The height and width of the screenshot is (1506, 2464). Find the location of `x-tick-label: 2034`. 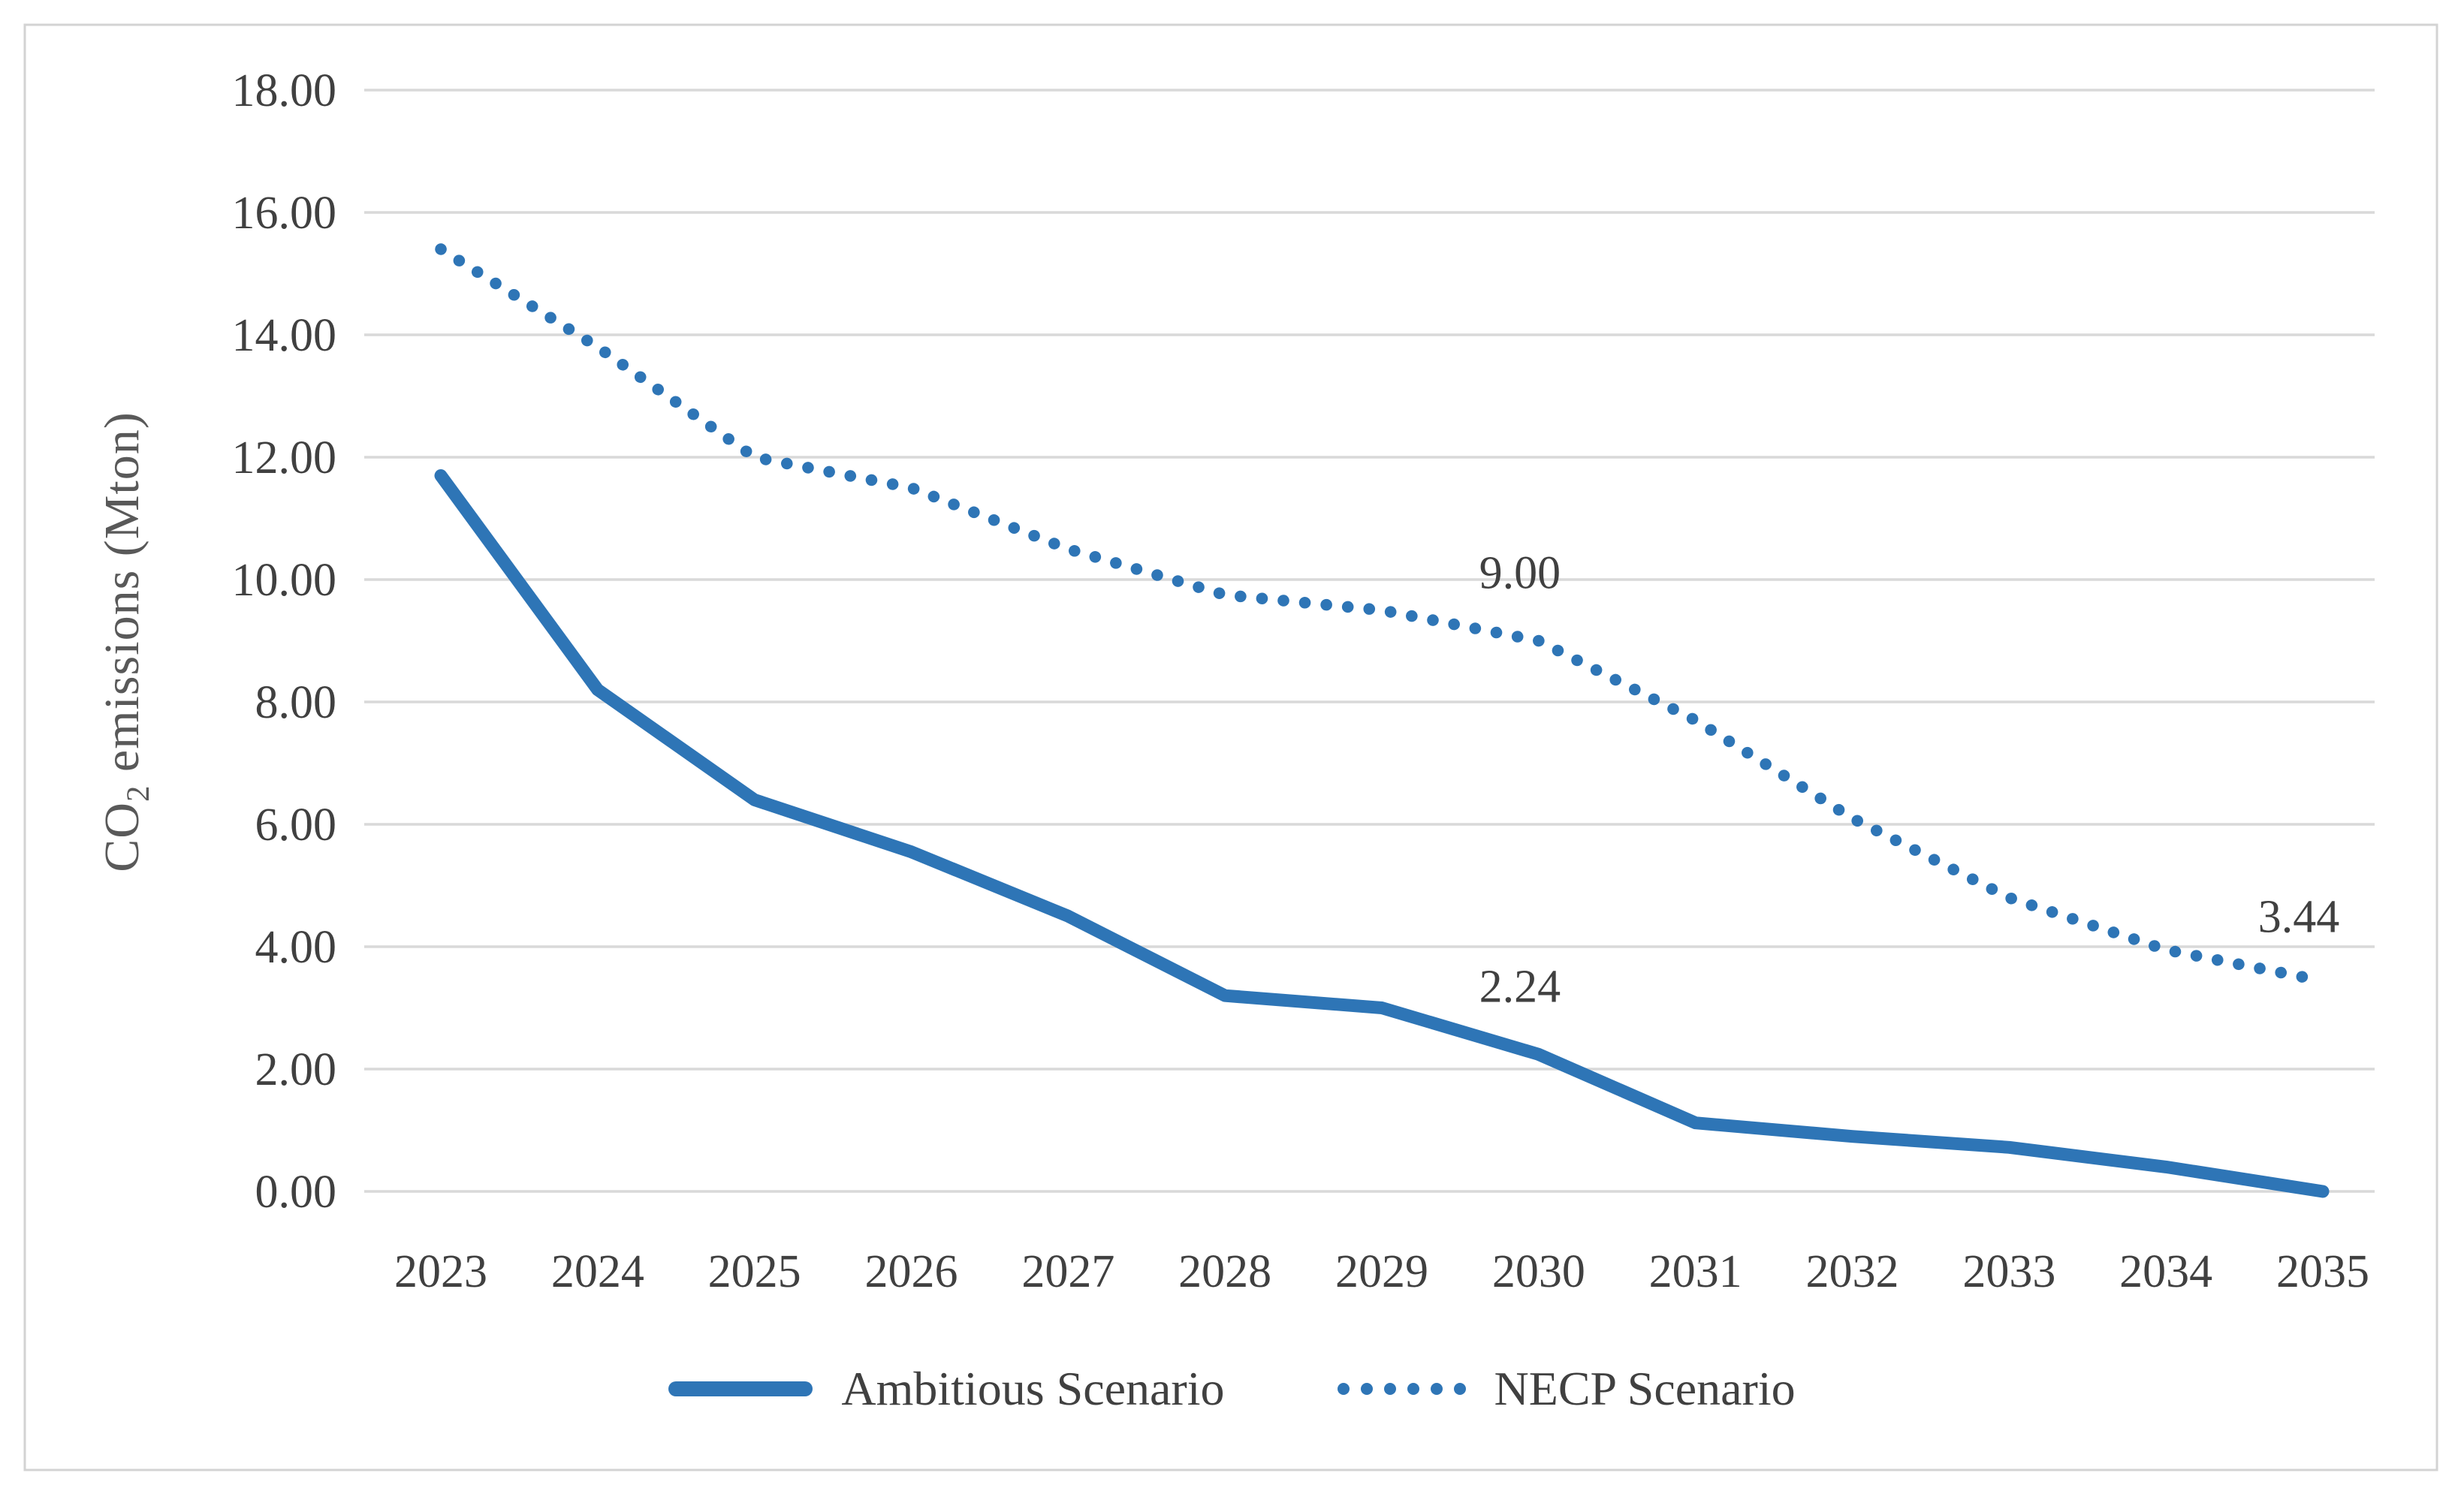

x-tick-label: 2034 is located at coordinates (2165, 1271).